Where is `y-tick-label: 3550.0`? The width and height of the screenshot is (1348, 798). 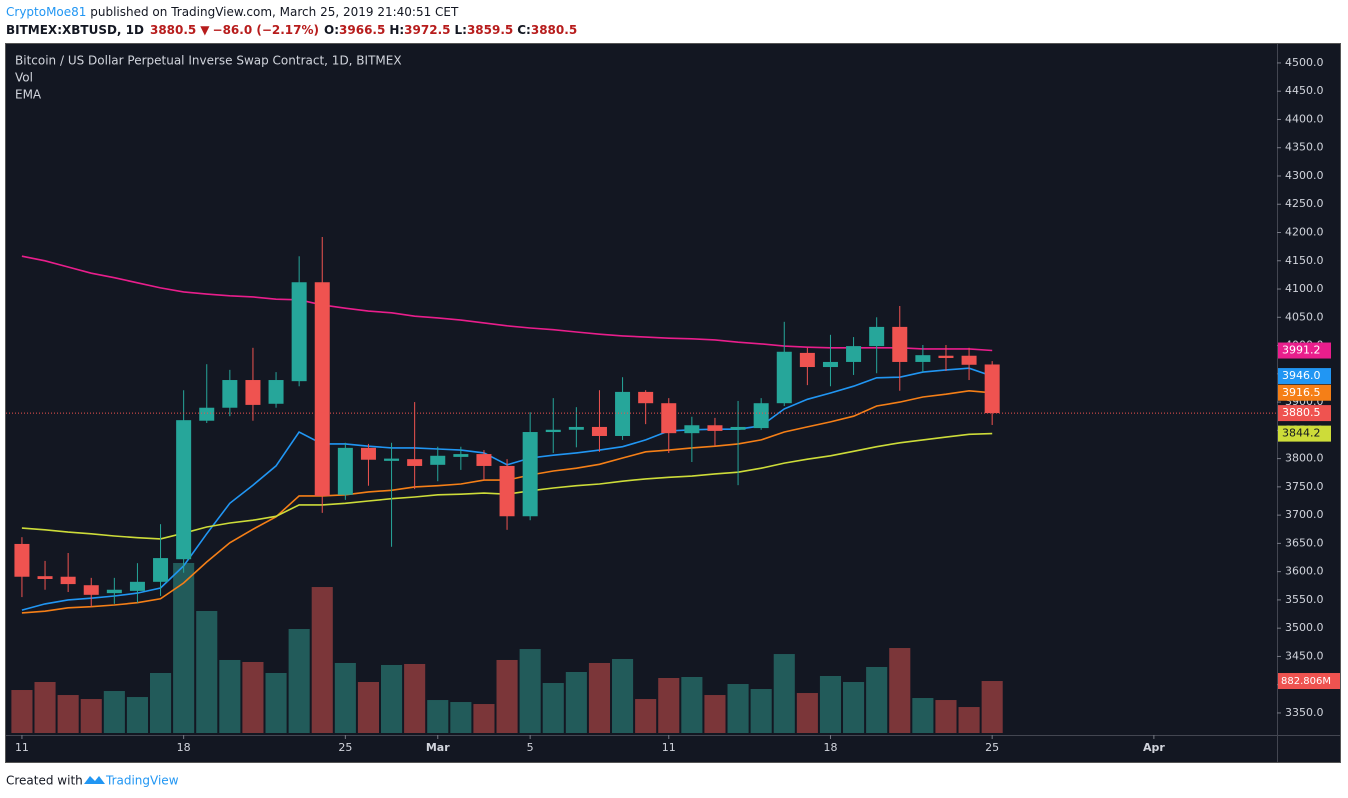
y-tick-label: 3550.0 is located at coordinates (1304, 599).